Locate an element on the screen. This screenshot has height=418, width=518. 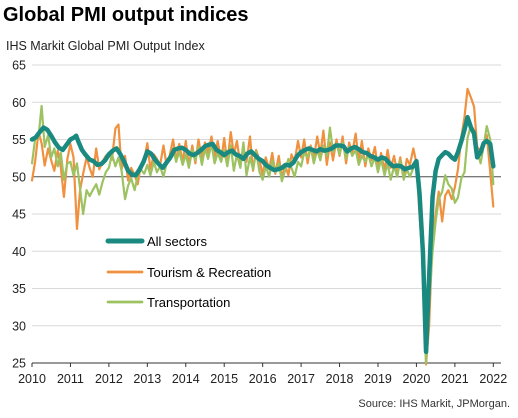
x-tick-label: 2019 is located at coordinates (378, 379).